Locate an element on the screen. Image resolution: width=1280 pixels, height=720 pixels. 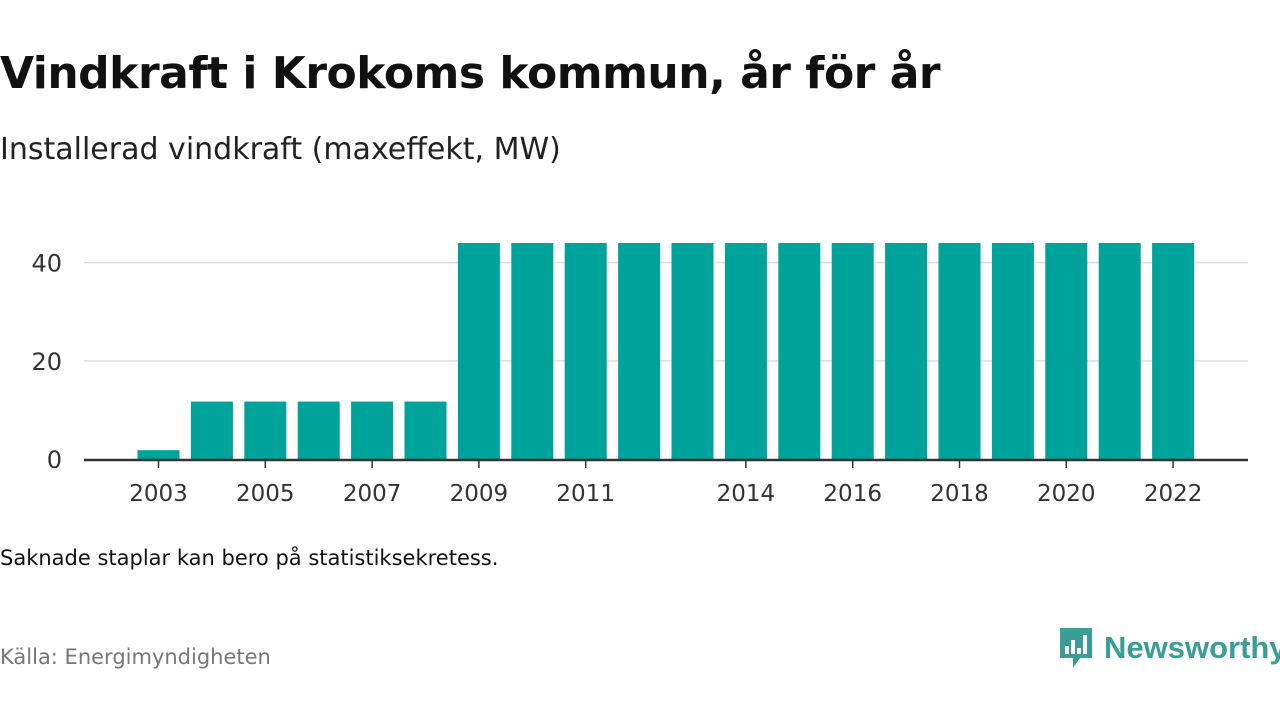
bar-2010 is located at coordinates (532, 351).